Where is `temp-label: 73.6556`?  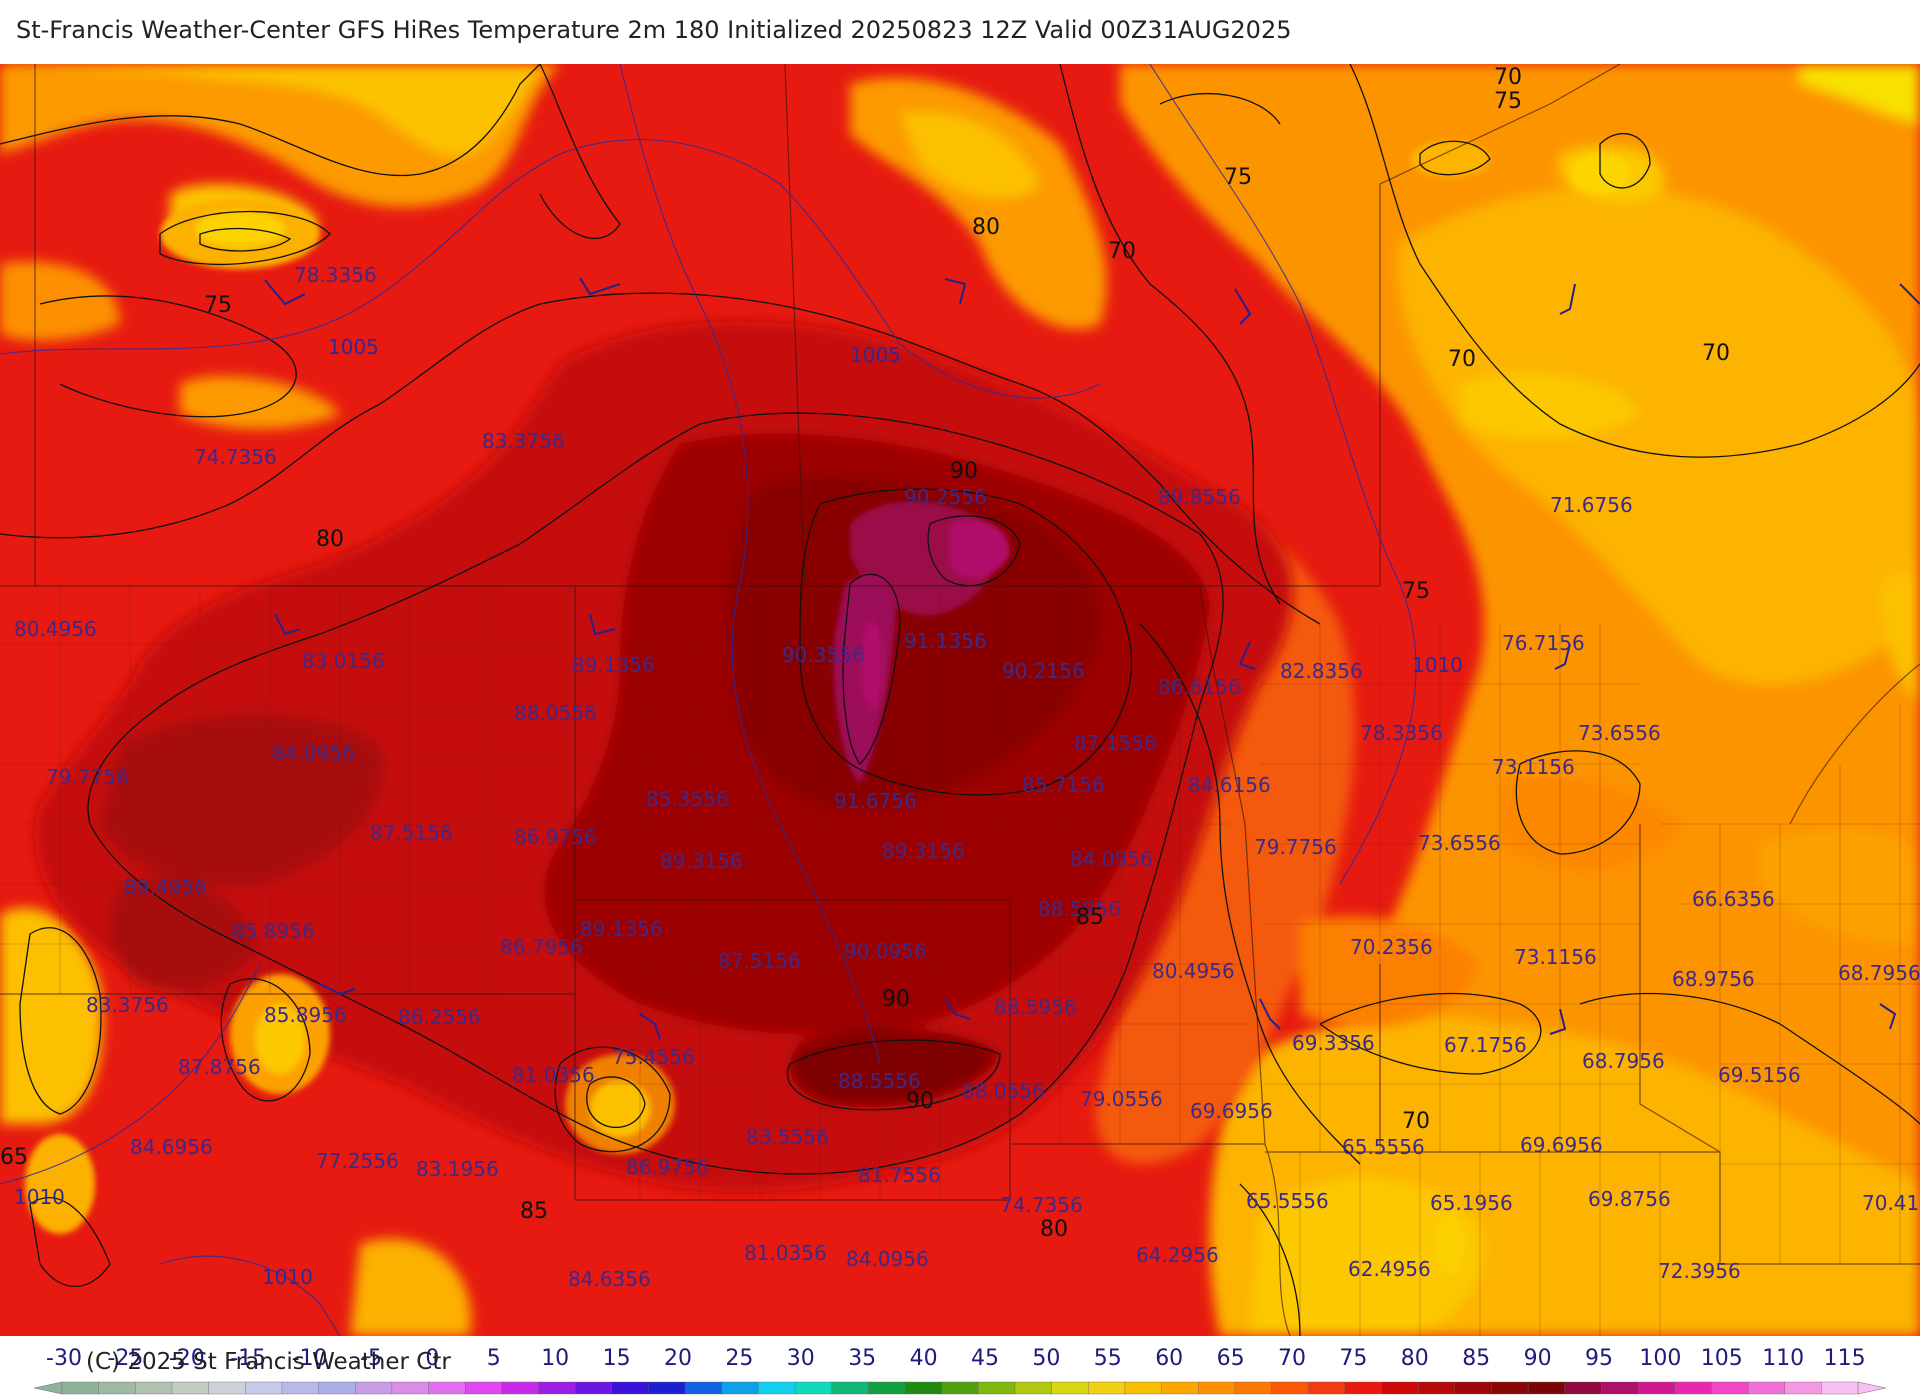 temp-label: 73.6556 is located at coordinates (1619, 733).